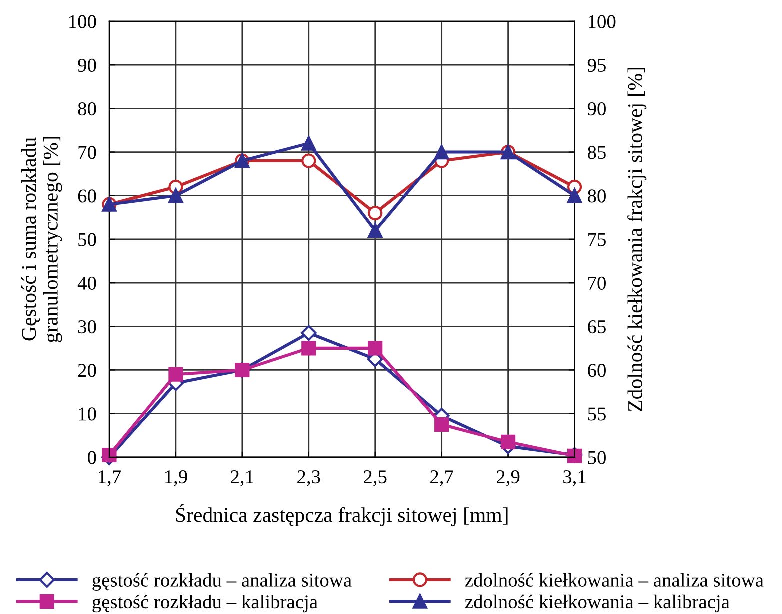  I want to click on x-tick-label: 2,1, so click(242, 478).